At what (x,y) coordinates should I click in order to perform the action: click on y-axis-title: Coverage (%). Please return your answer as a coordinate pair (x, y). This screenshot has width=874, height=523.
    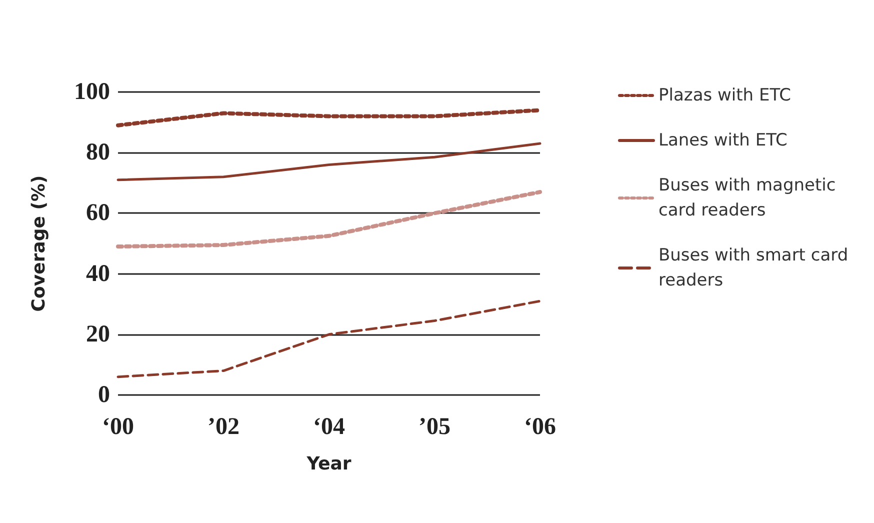
    Looking at the image, I should click on (39, 243).